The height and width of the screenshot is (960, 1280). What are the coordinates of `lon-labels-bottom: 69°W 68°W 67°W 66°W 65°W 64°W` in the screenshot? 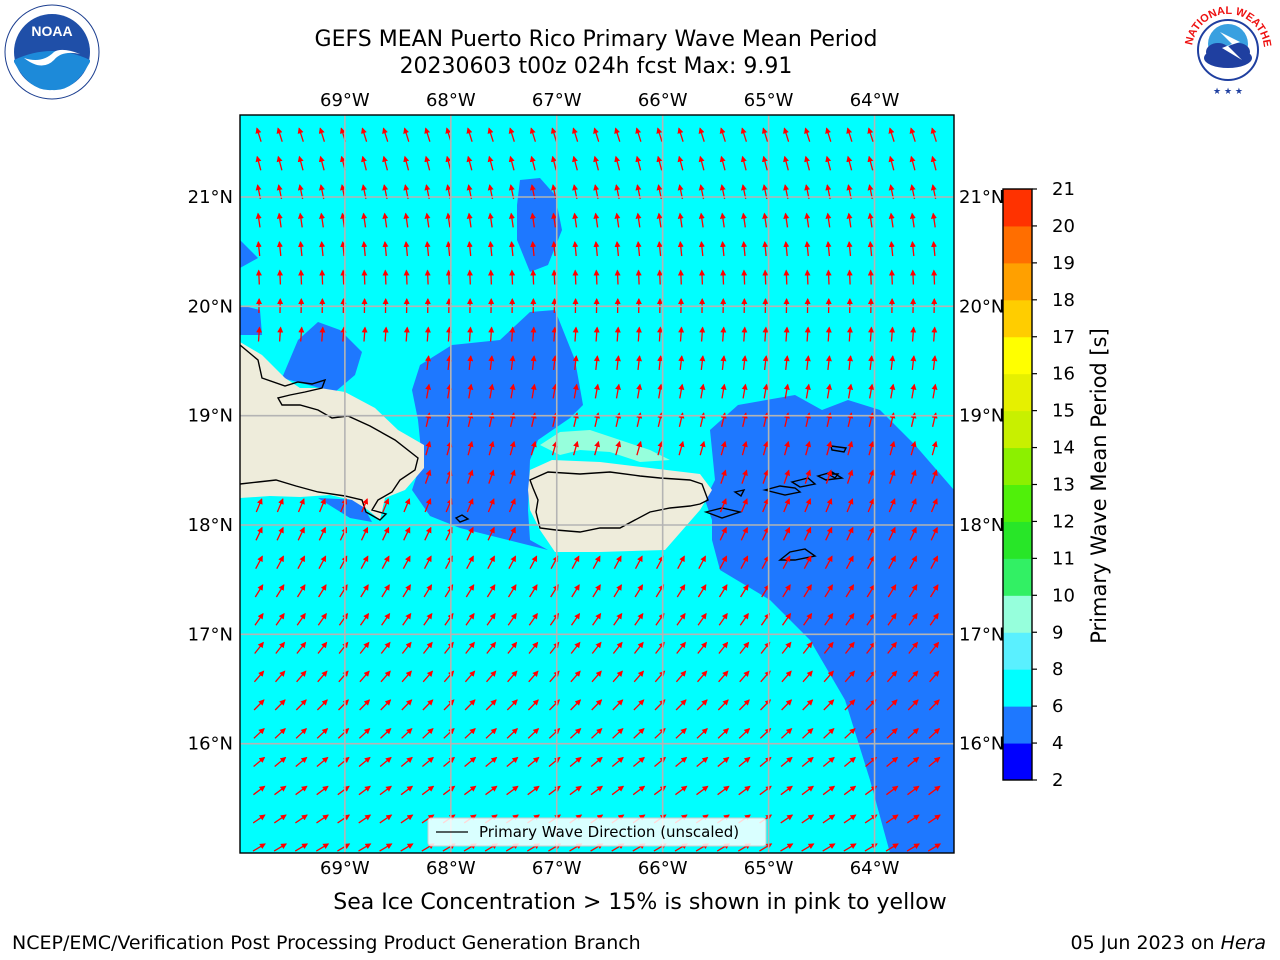 It's located at (610, 868).